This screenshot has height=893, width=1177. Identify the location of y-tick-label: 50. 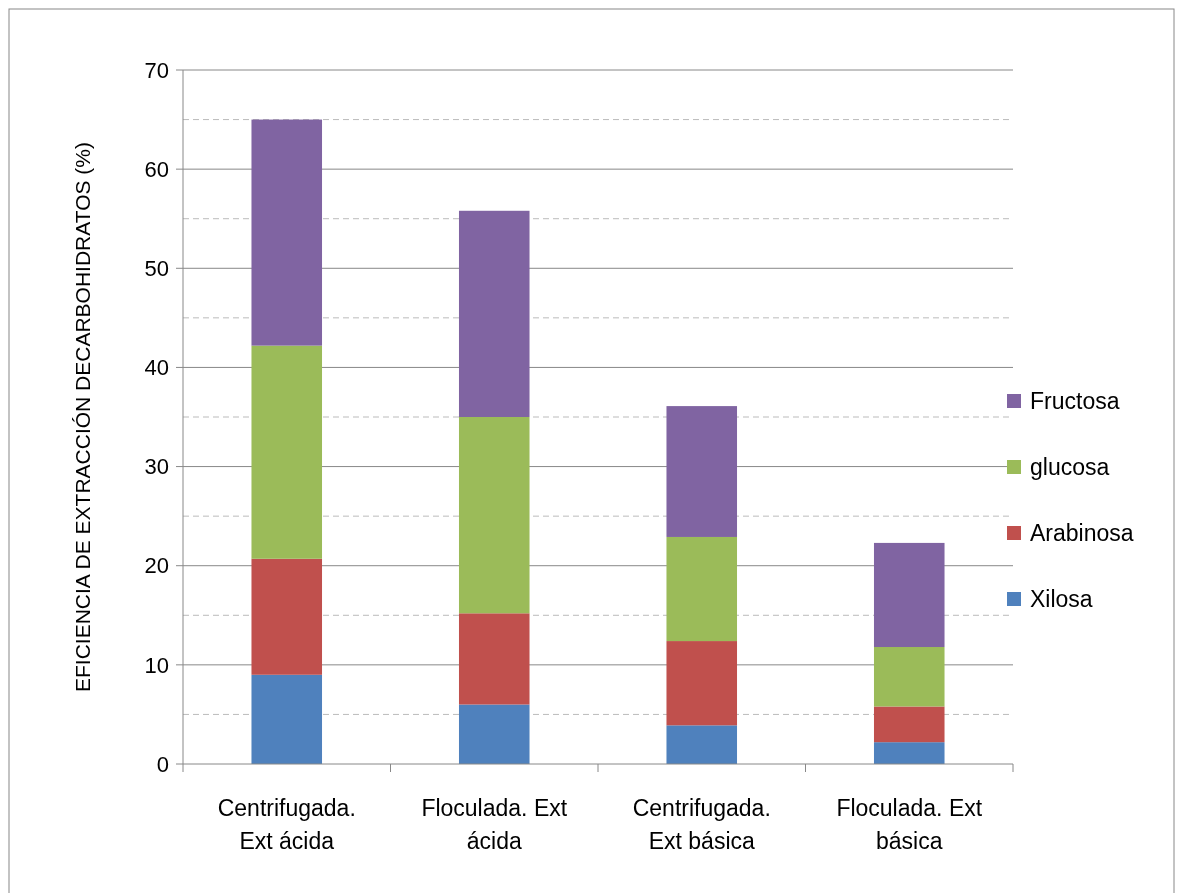
(156, 268).